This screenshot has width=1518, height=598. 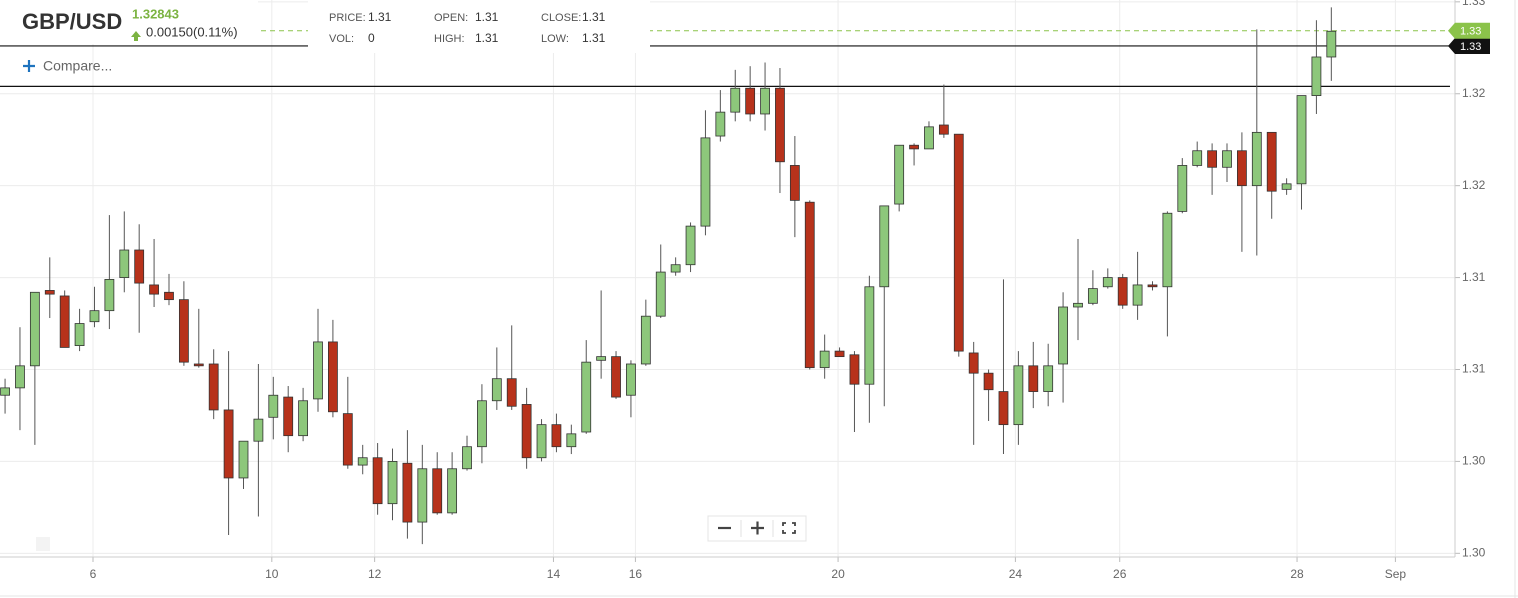 I want to click on x-tick-label: Sep, so click(x=1396, y=574).